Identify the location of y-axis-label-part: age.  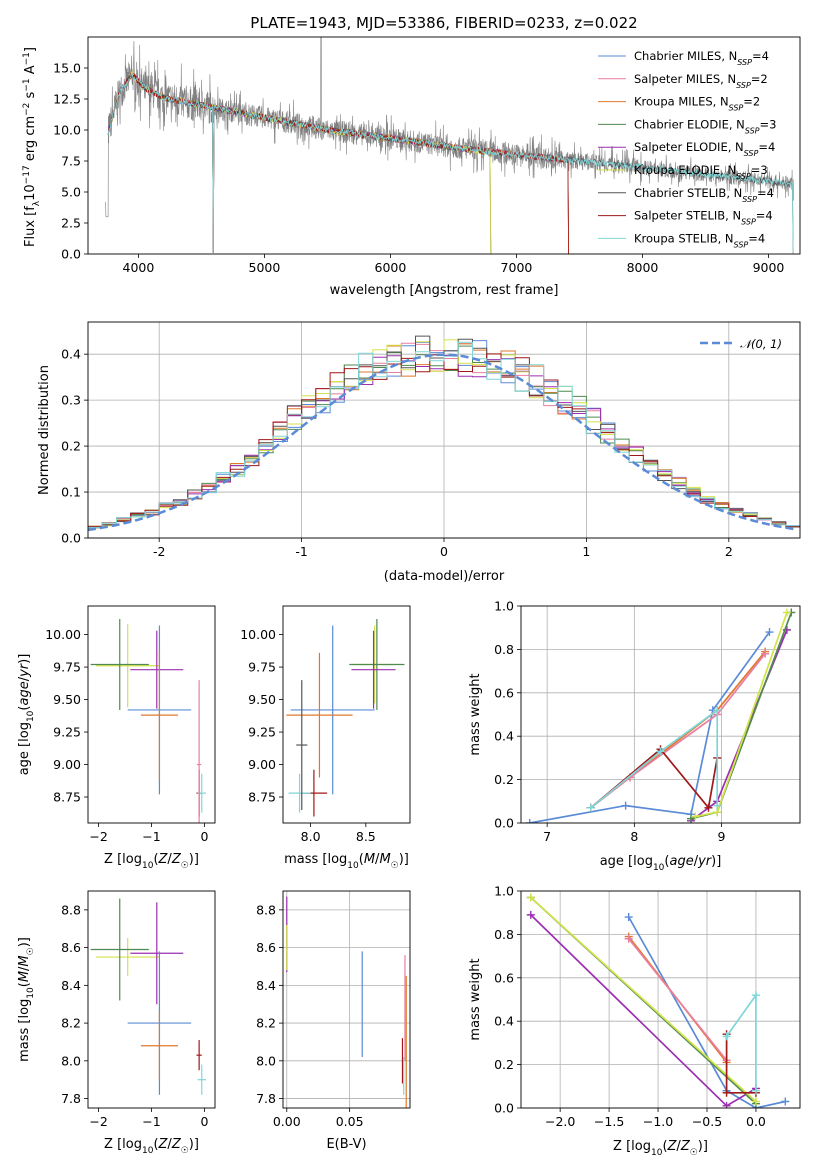
(24, 693).